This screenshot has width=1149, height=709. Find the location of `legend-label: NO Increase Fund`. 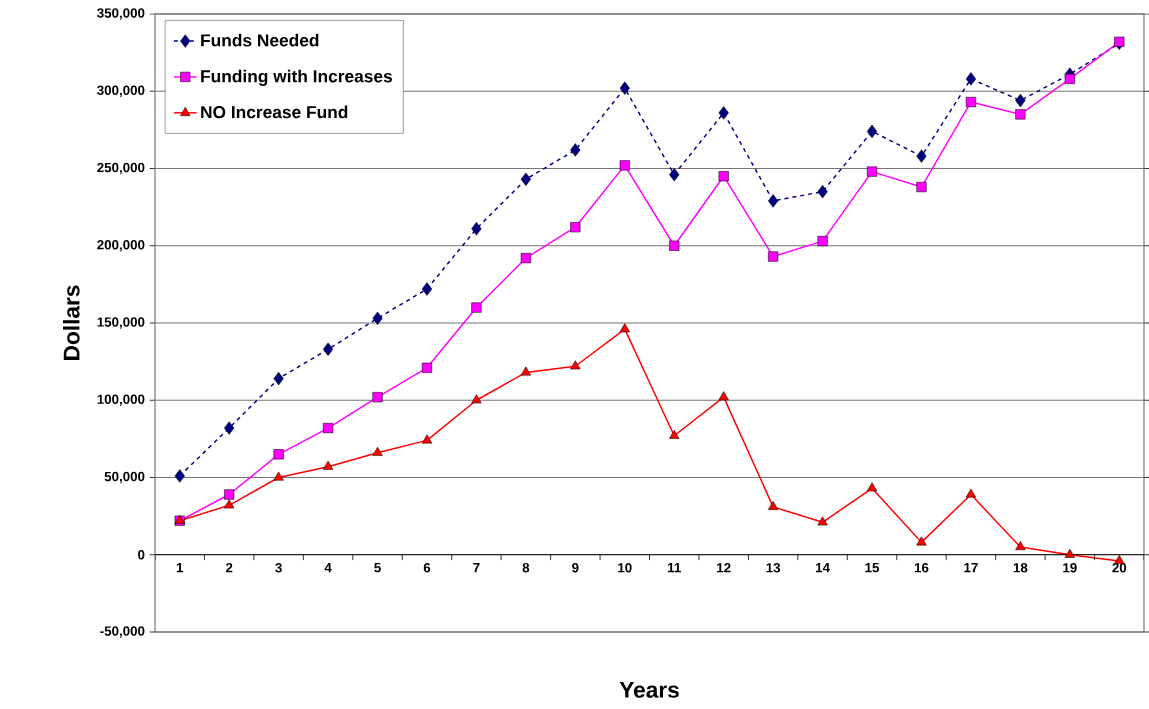

legend-label: NO Increase Fund is located at coordinates (274, 112).